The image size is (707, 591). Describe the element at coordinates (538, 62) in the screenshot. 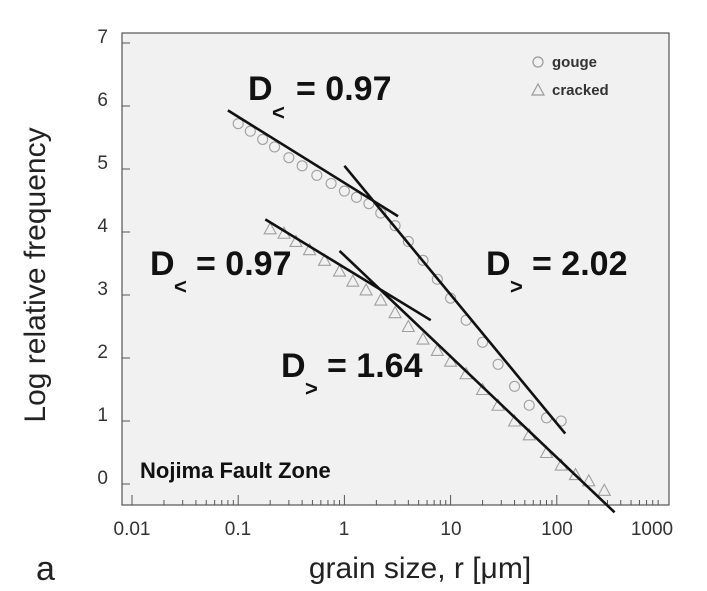

I see `legend-circle-marker` at that location.